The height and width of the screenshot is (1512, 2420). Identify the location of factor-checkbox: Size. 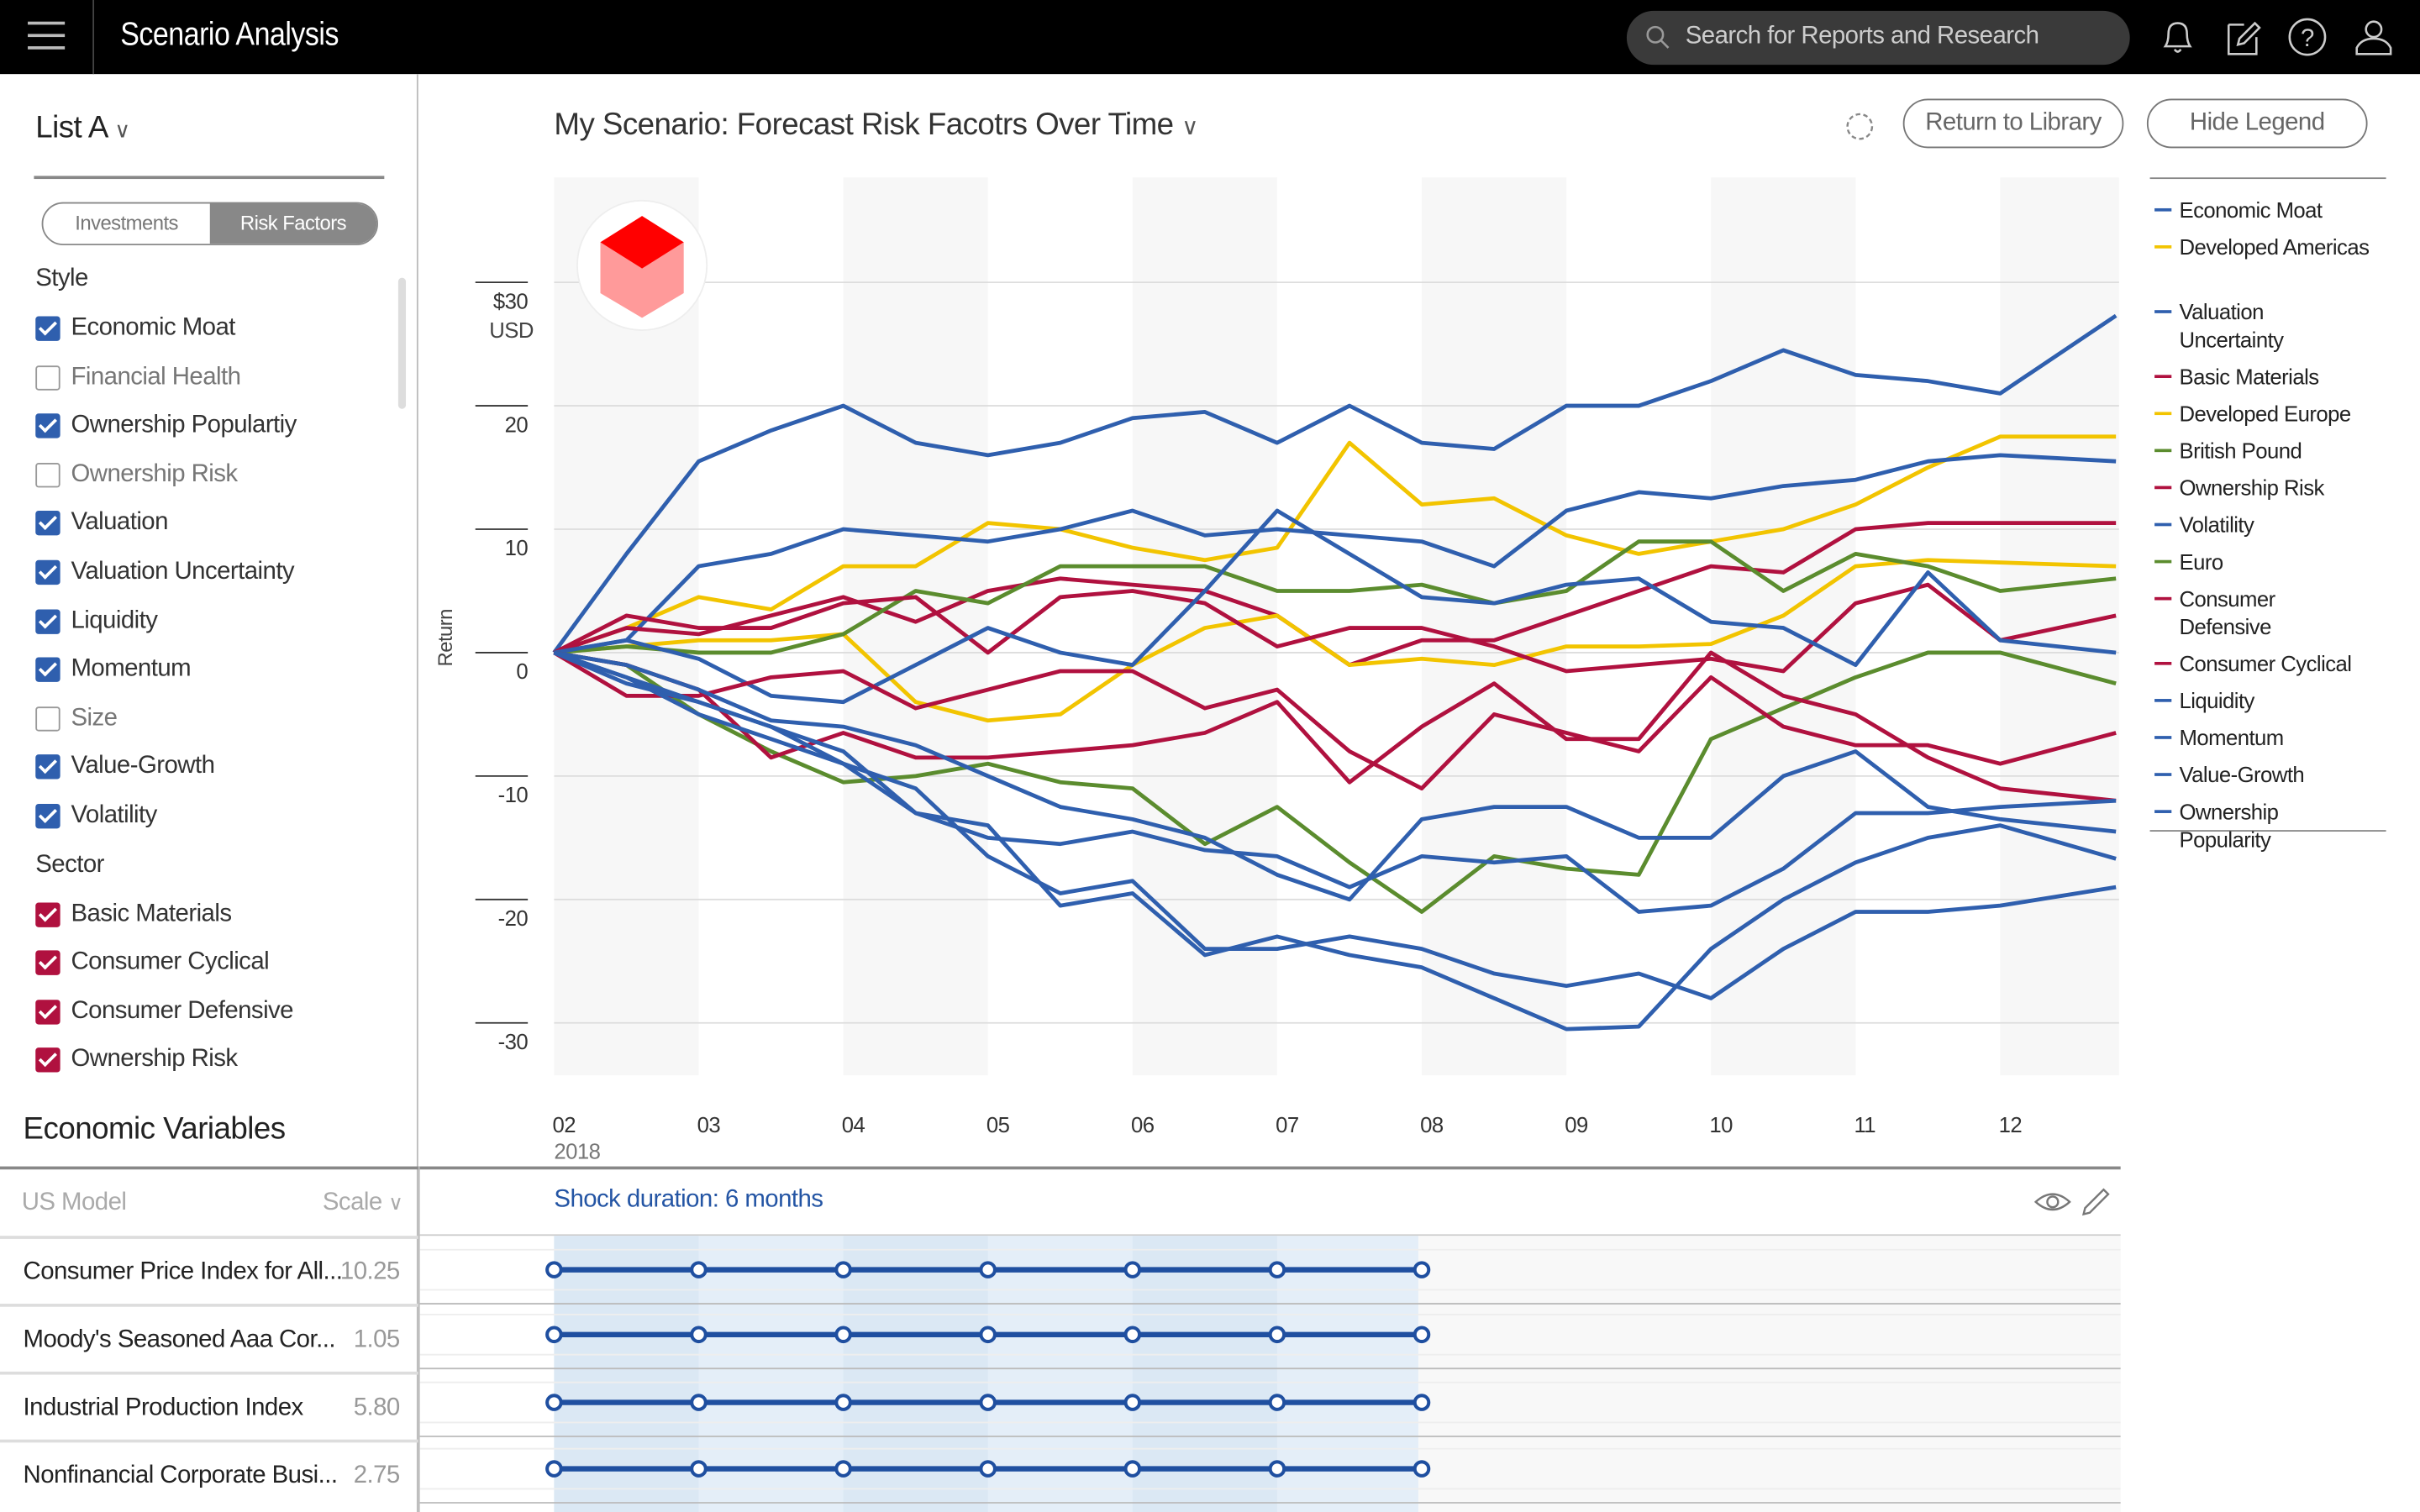
(77, 718).